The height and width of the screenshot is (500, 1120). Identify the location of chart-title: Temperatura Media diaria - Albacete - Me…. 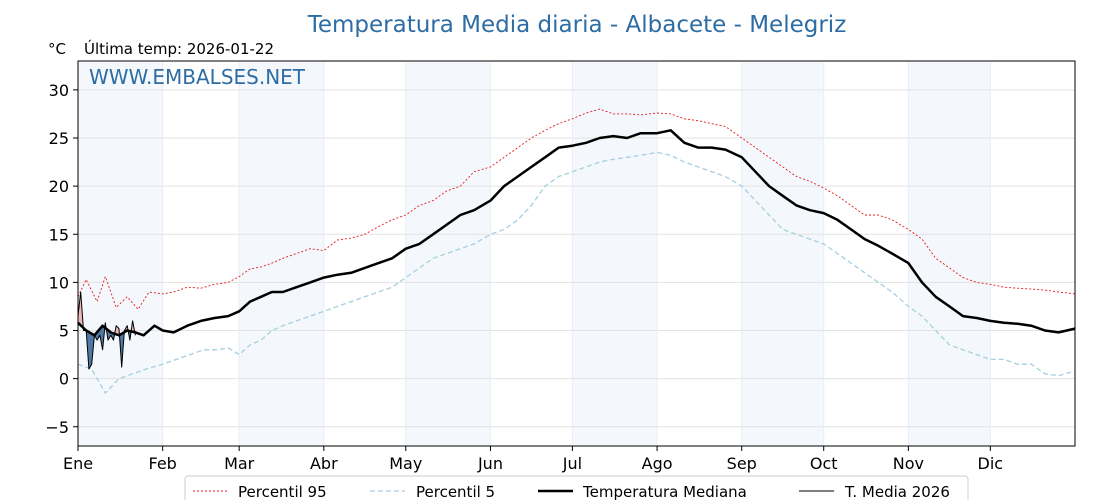
(577, 25).